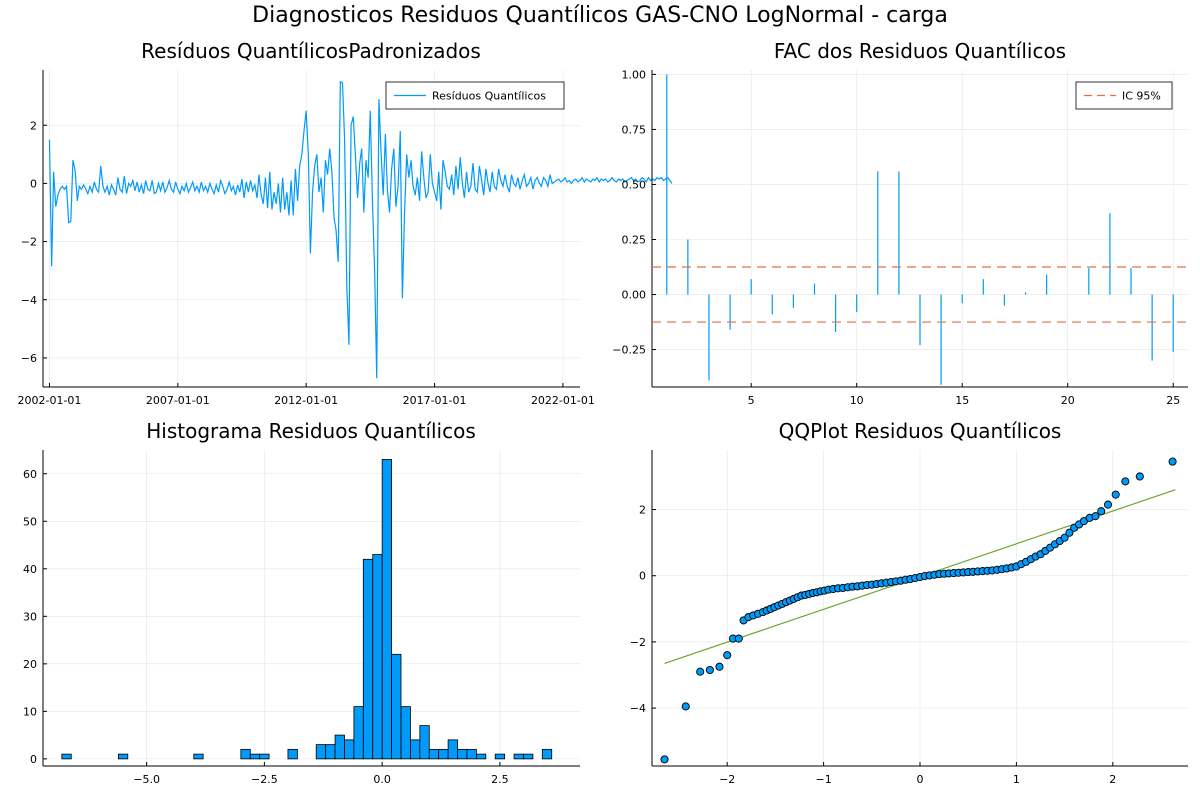 Image resolution: width=1200 pixels, height=800 pixels. What do you see at coordinates (49, 400) in the screenshot?
I see `x-tick-label: 2002-01-01` at bounding box center [49, 400].